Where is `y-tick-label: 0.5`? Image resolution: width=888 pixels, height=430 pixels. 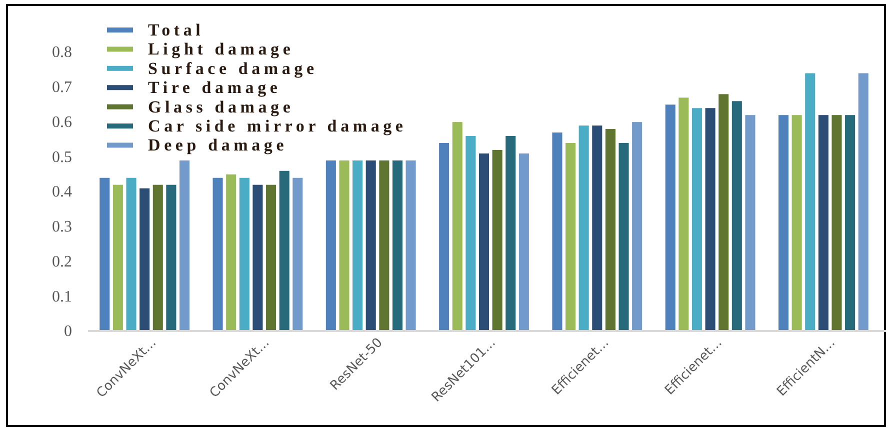 y-tick-label: 0.5 is located at coordinates (62, 157).